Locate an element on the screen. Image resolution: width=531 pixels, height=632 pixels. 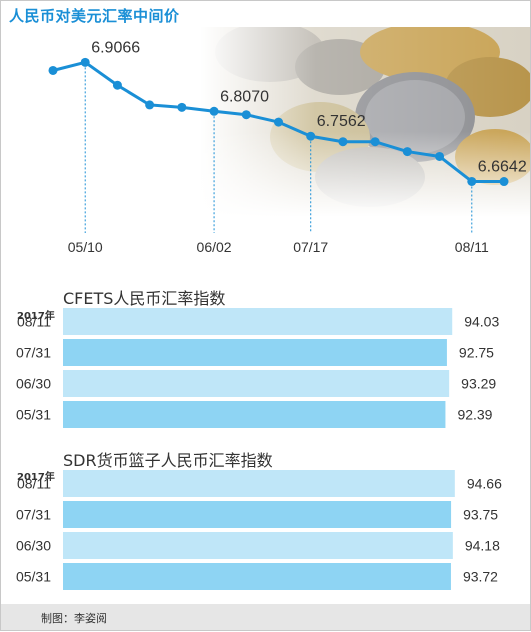
x-tick-label: 05/10 is located at coordinates (85, 247).